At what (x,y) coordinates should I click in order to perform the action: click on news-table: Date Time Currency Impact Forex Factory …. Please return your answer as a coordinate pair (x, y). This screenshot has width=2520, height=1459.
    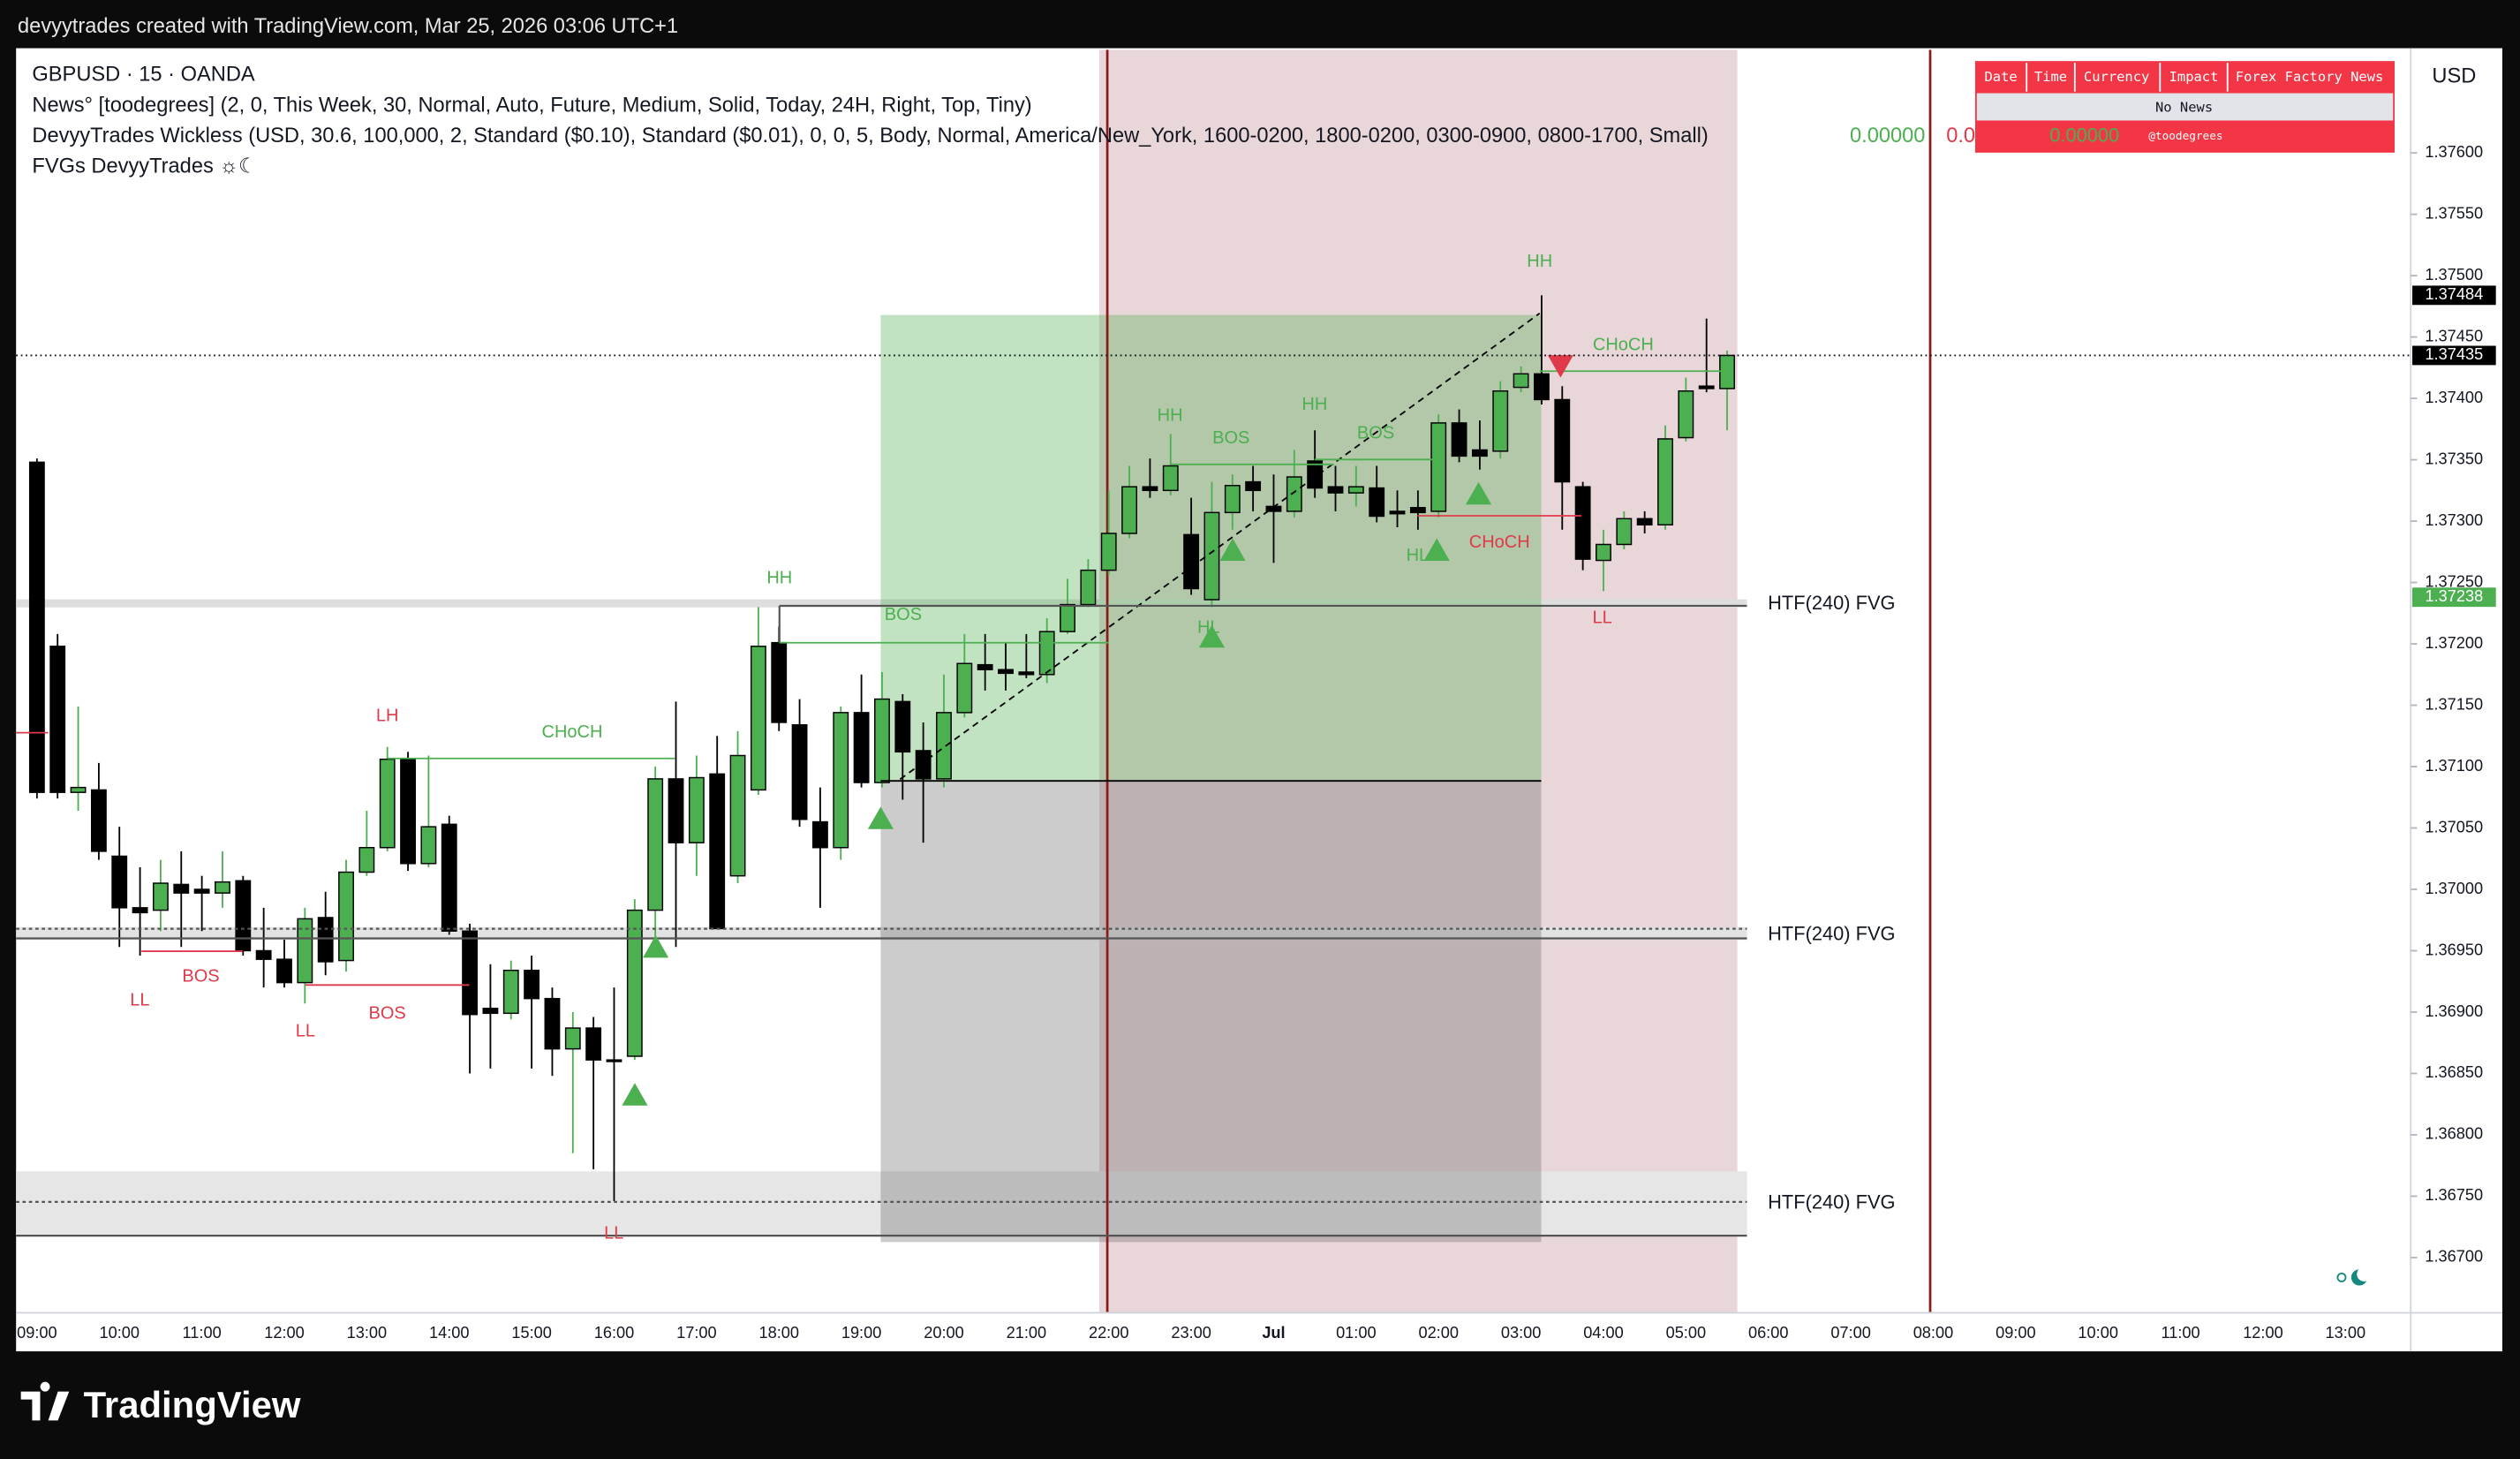
    Looking at the image, I should click on (2185, 107).